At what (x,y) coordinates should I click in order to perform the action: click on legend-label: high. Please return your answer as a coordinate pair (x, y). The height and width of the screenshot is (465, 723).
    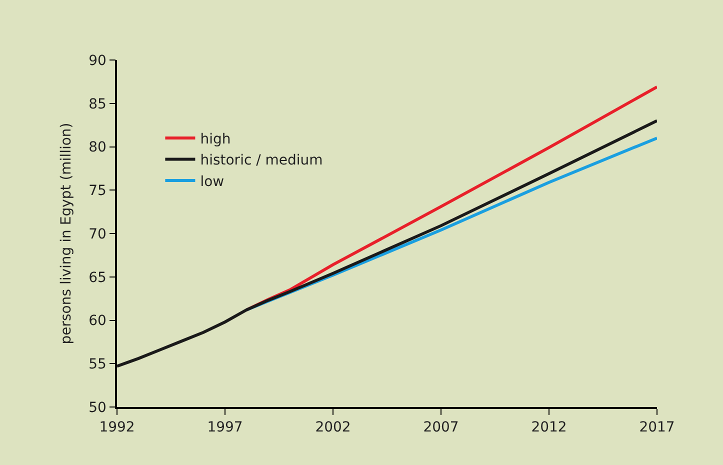
    Looking at the image, I should click on (215, 140).